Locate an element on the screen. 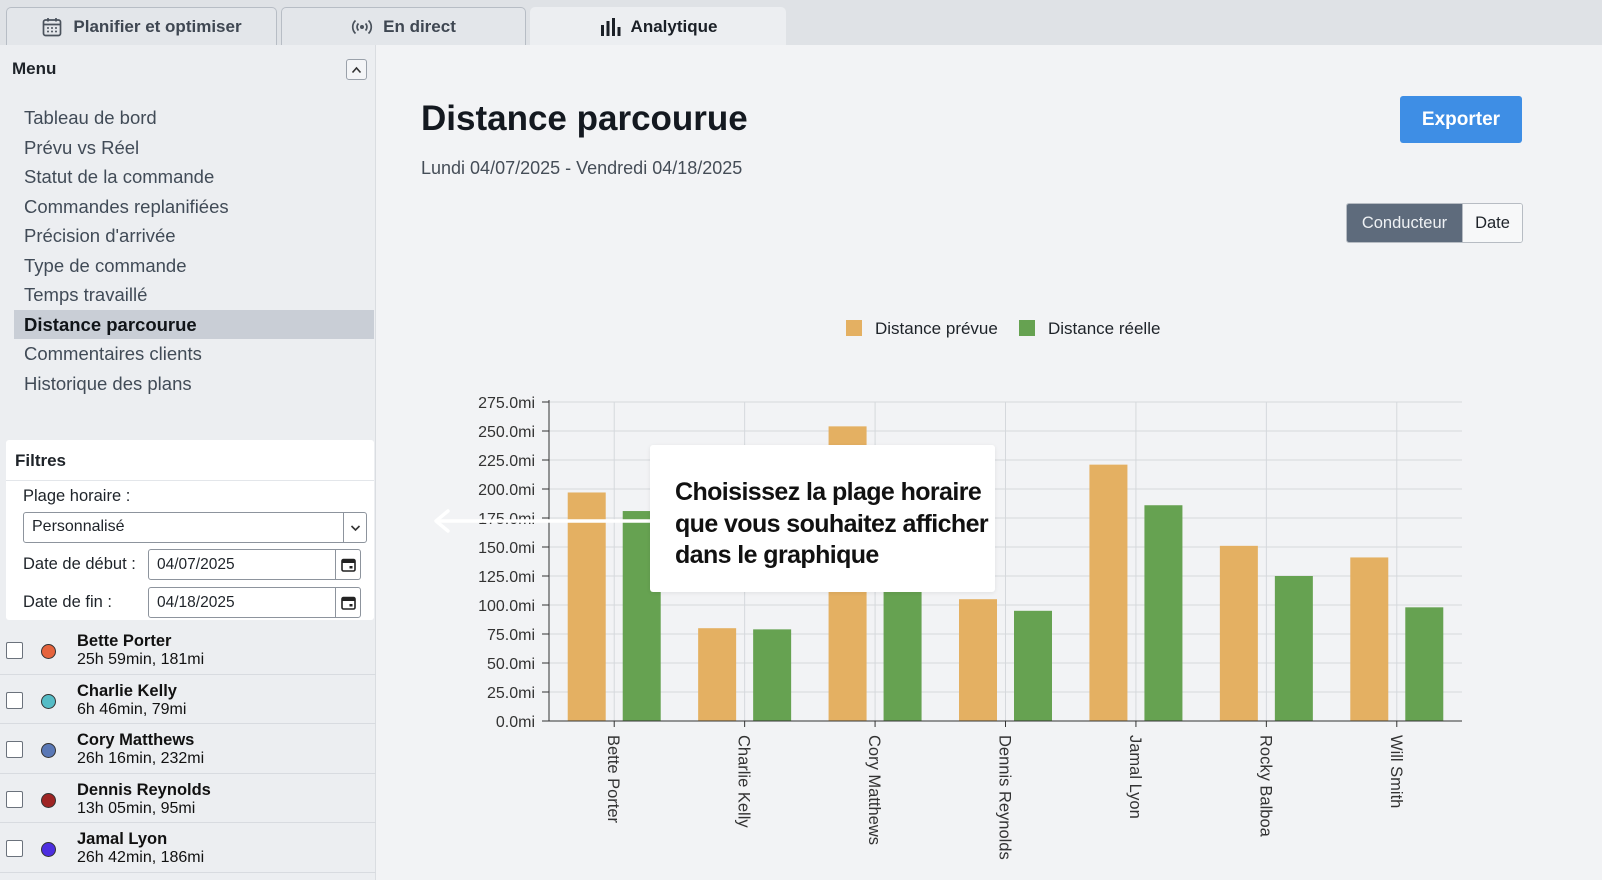 This screenshot has width=1602, height=880. tab-analytics-label: Analytique is located at coordinates (674, 26).